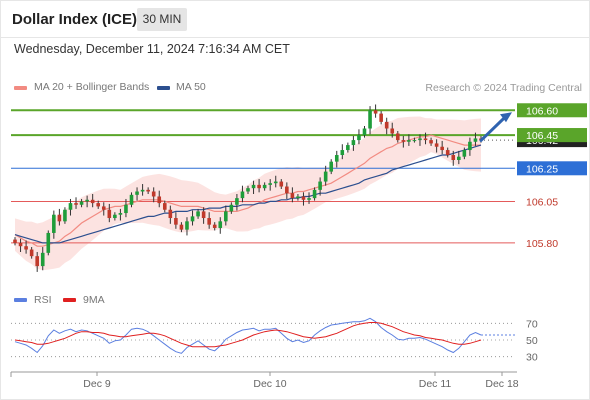 This screenshot has width=590, height=400. Describe the element at coordinates (269, 384) in the screenshot. I see `x-tick-label: Dec 10` at that location.